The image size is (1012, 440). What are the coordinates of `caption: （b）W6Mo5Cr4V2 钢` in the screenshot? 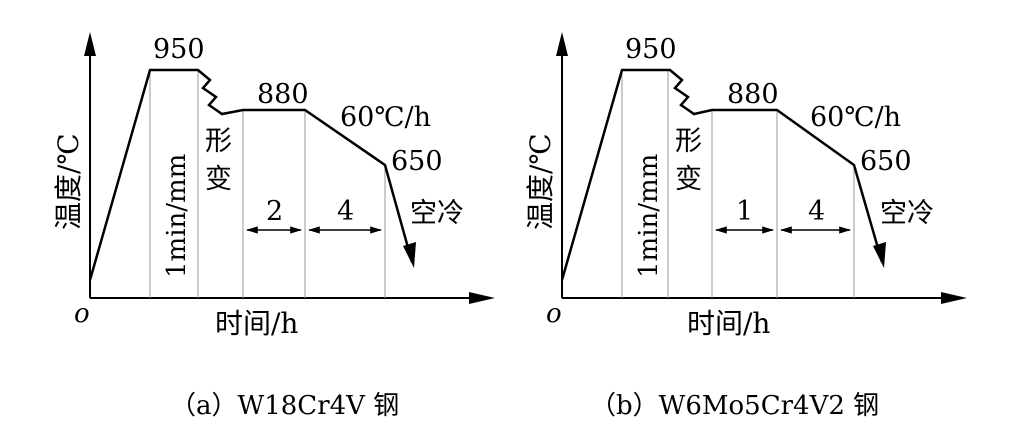 It's located at (734, 406).